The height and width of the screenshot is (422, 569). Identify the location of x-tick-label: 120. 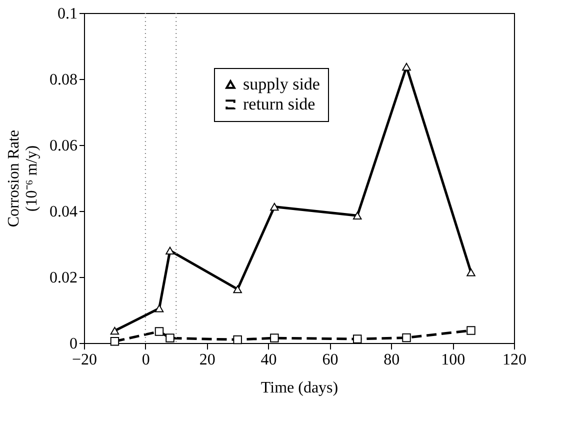
(514, 360).